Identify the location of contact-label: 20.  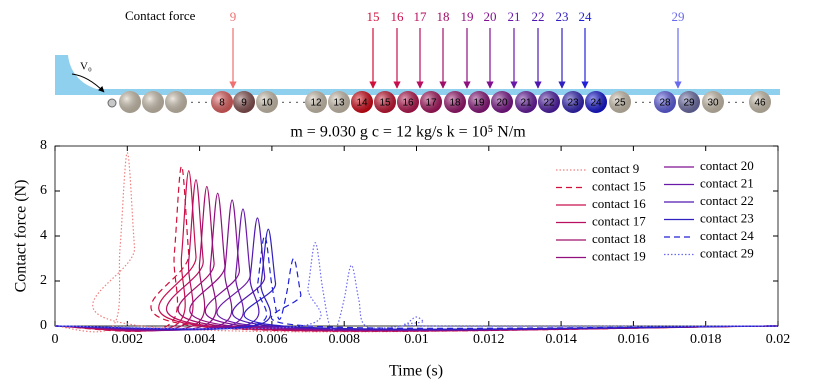
(490, 16).